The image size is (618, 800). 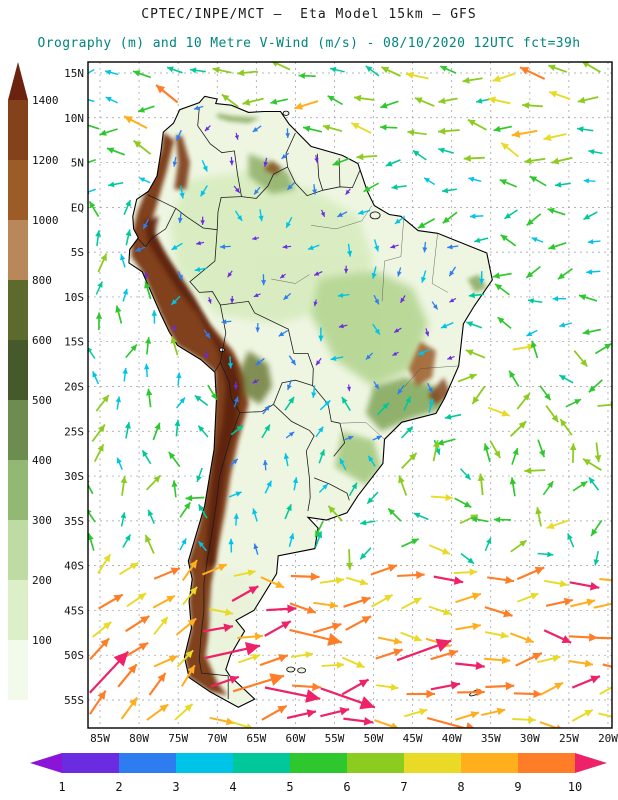 I want to click on lon-tick-label: 60W, so click(x=295, y=738).